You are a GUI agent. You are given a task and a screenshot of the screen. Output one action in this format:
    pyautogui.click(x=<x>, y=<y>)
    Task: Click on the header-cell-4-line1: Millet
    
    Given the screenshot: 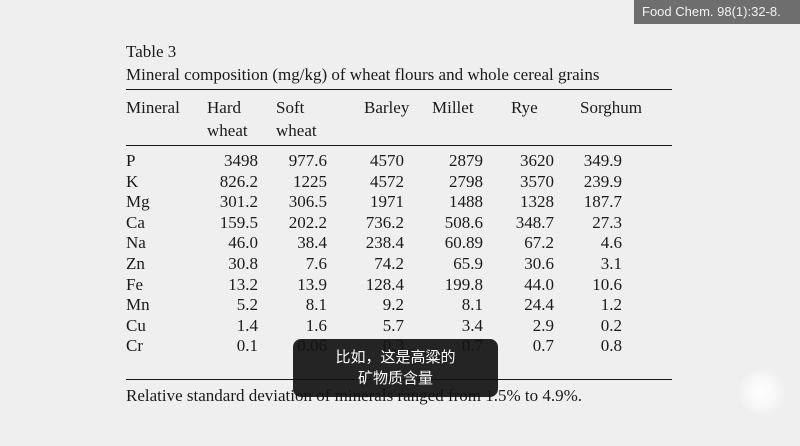 What is the action you would take?
    pyautogui.click(x=453, y=107)
    